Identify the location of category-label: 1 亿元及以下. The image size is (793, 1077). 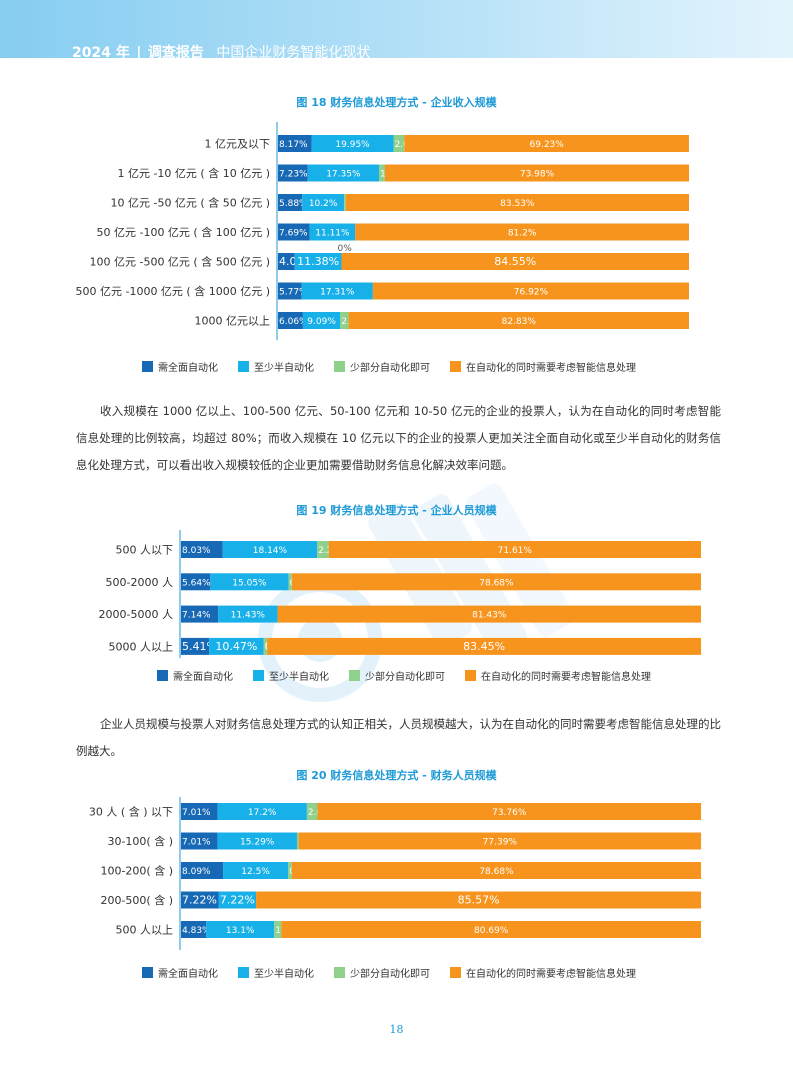
(238, 144).